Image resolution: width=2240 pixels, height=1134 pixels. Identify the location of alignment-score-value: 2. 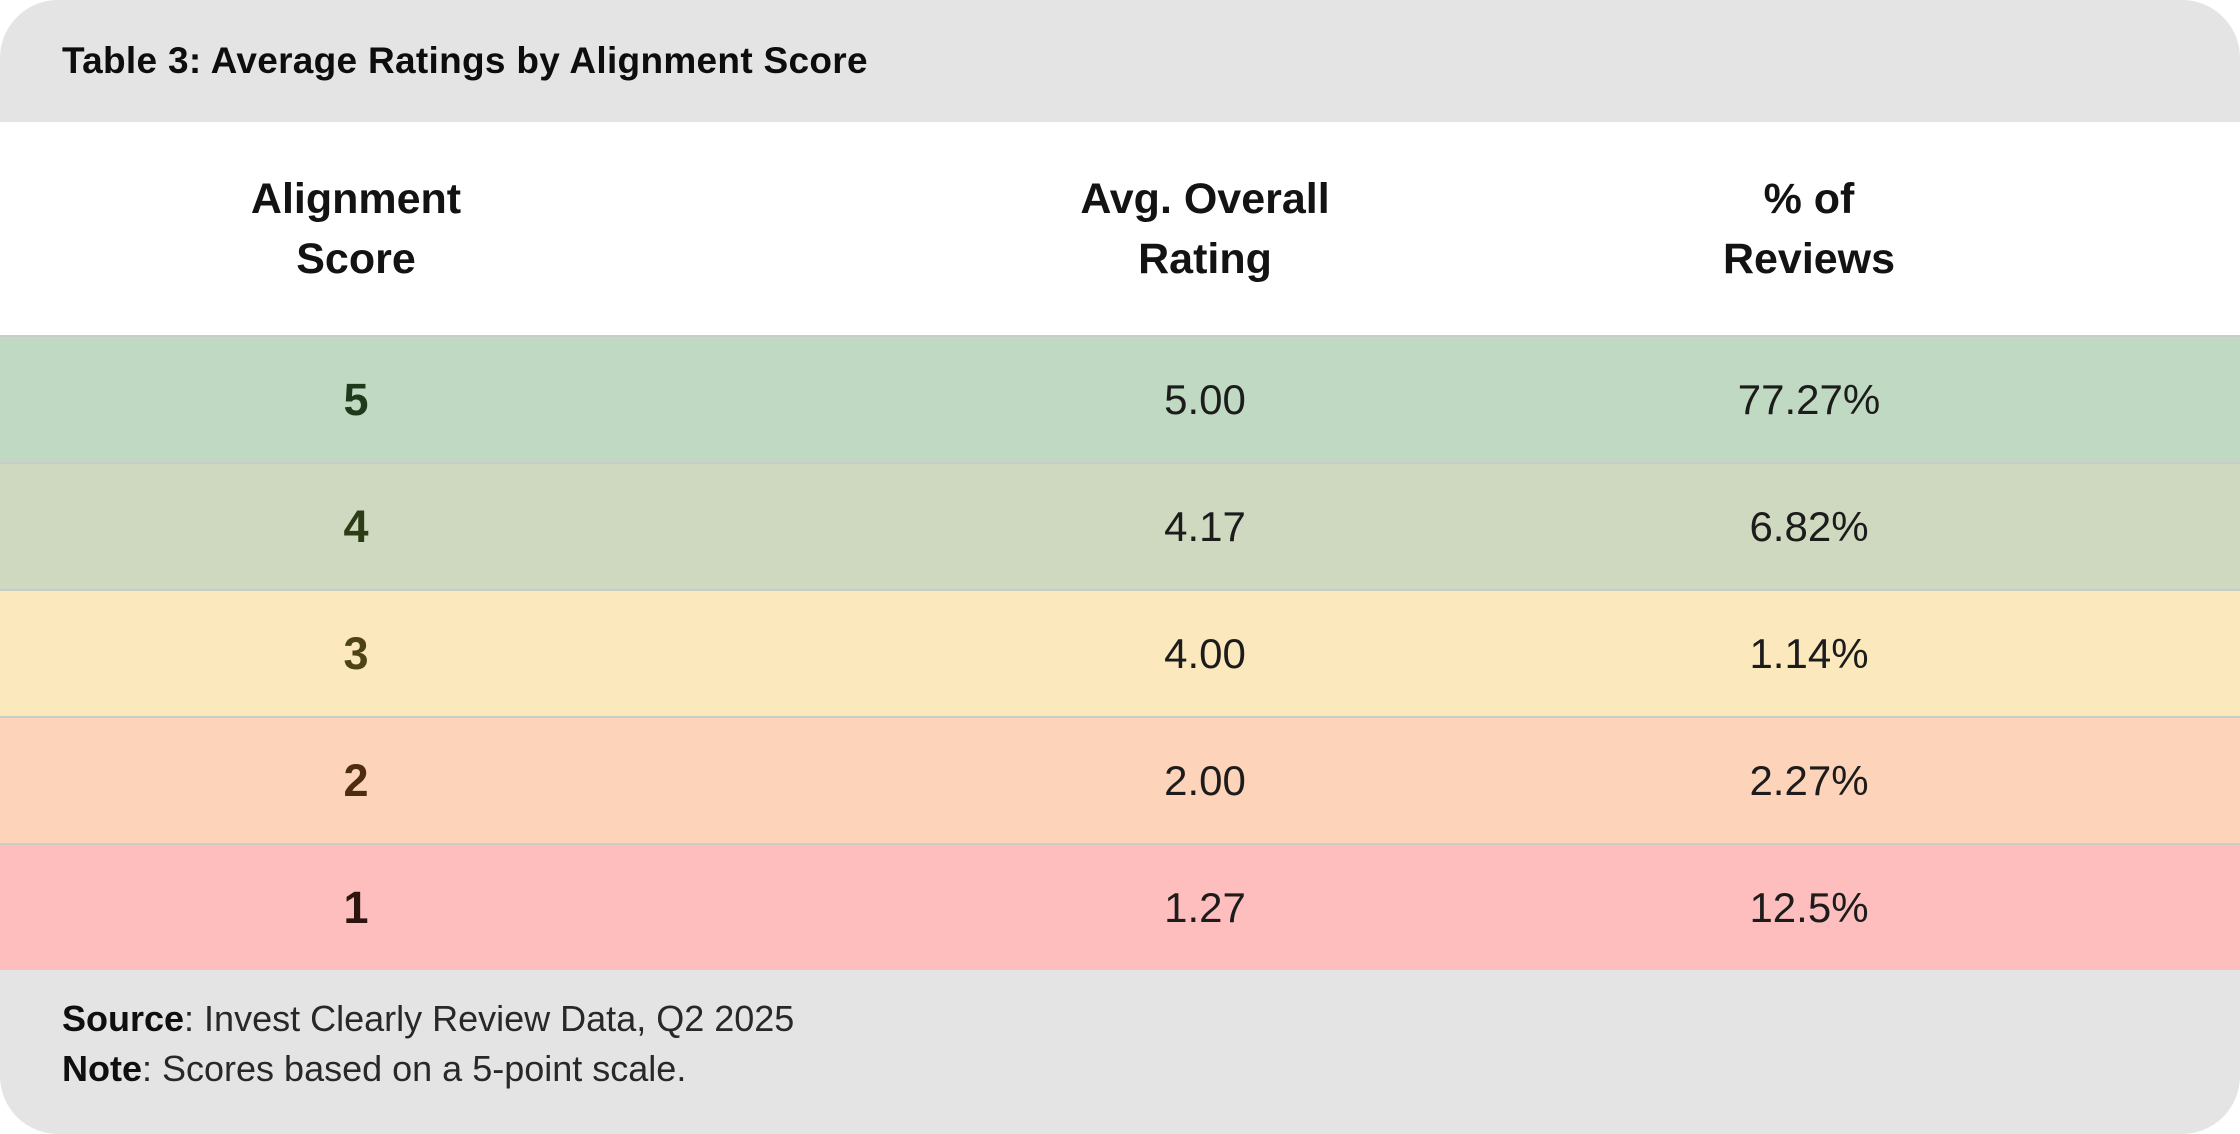
(356, 780).